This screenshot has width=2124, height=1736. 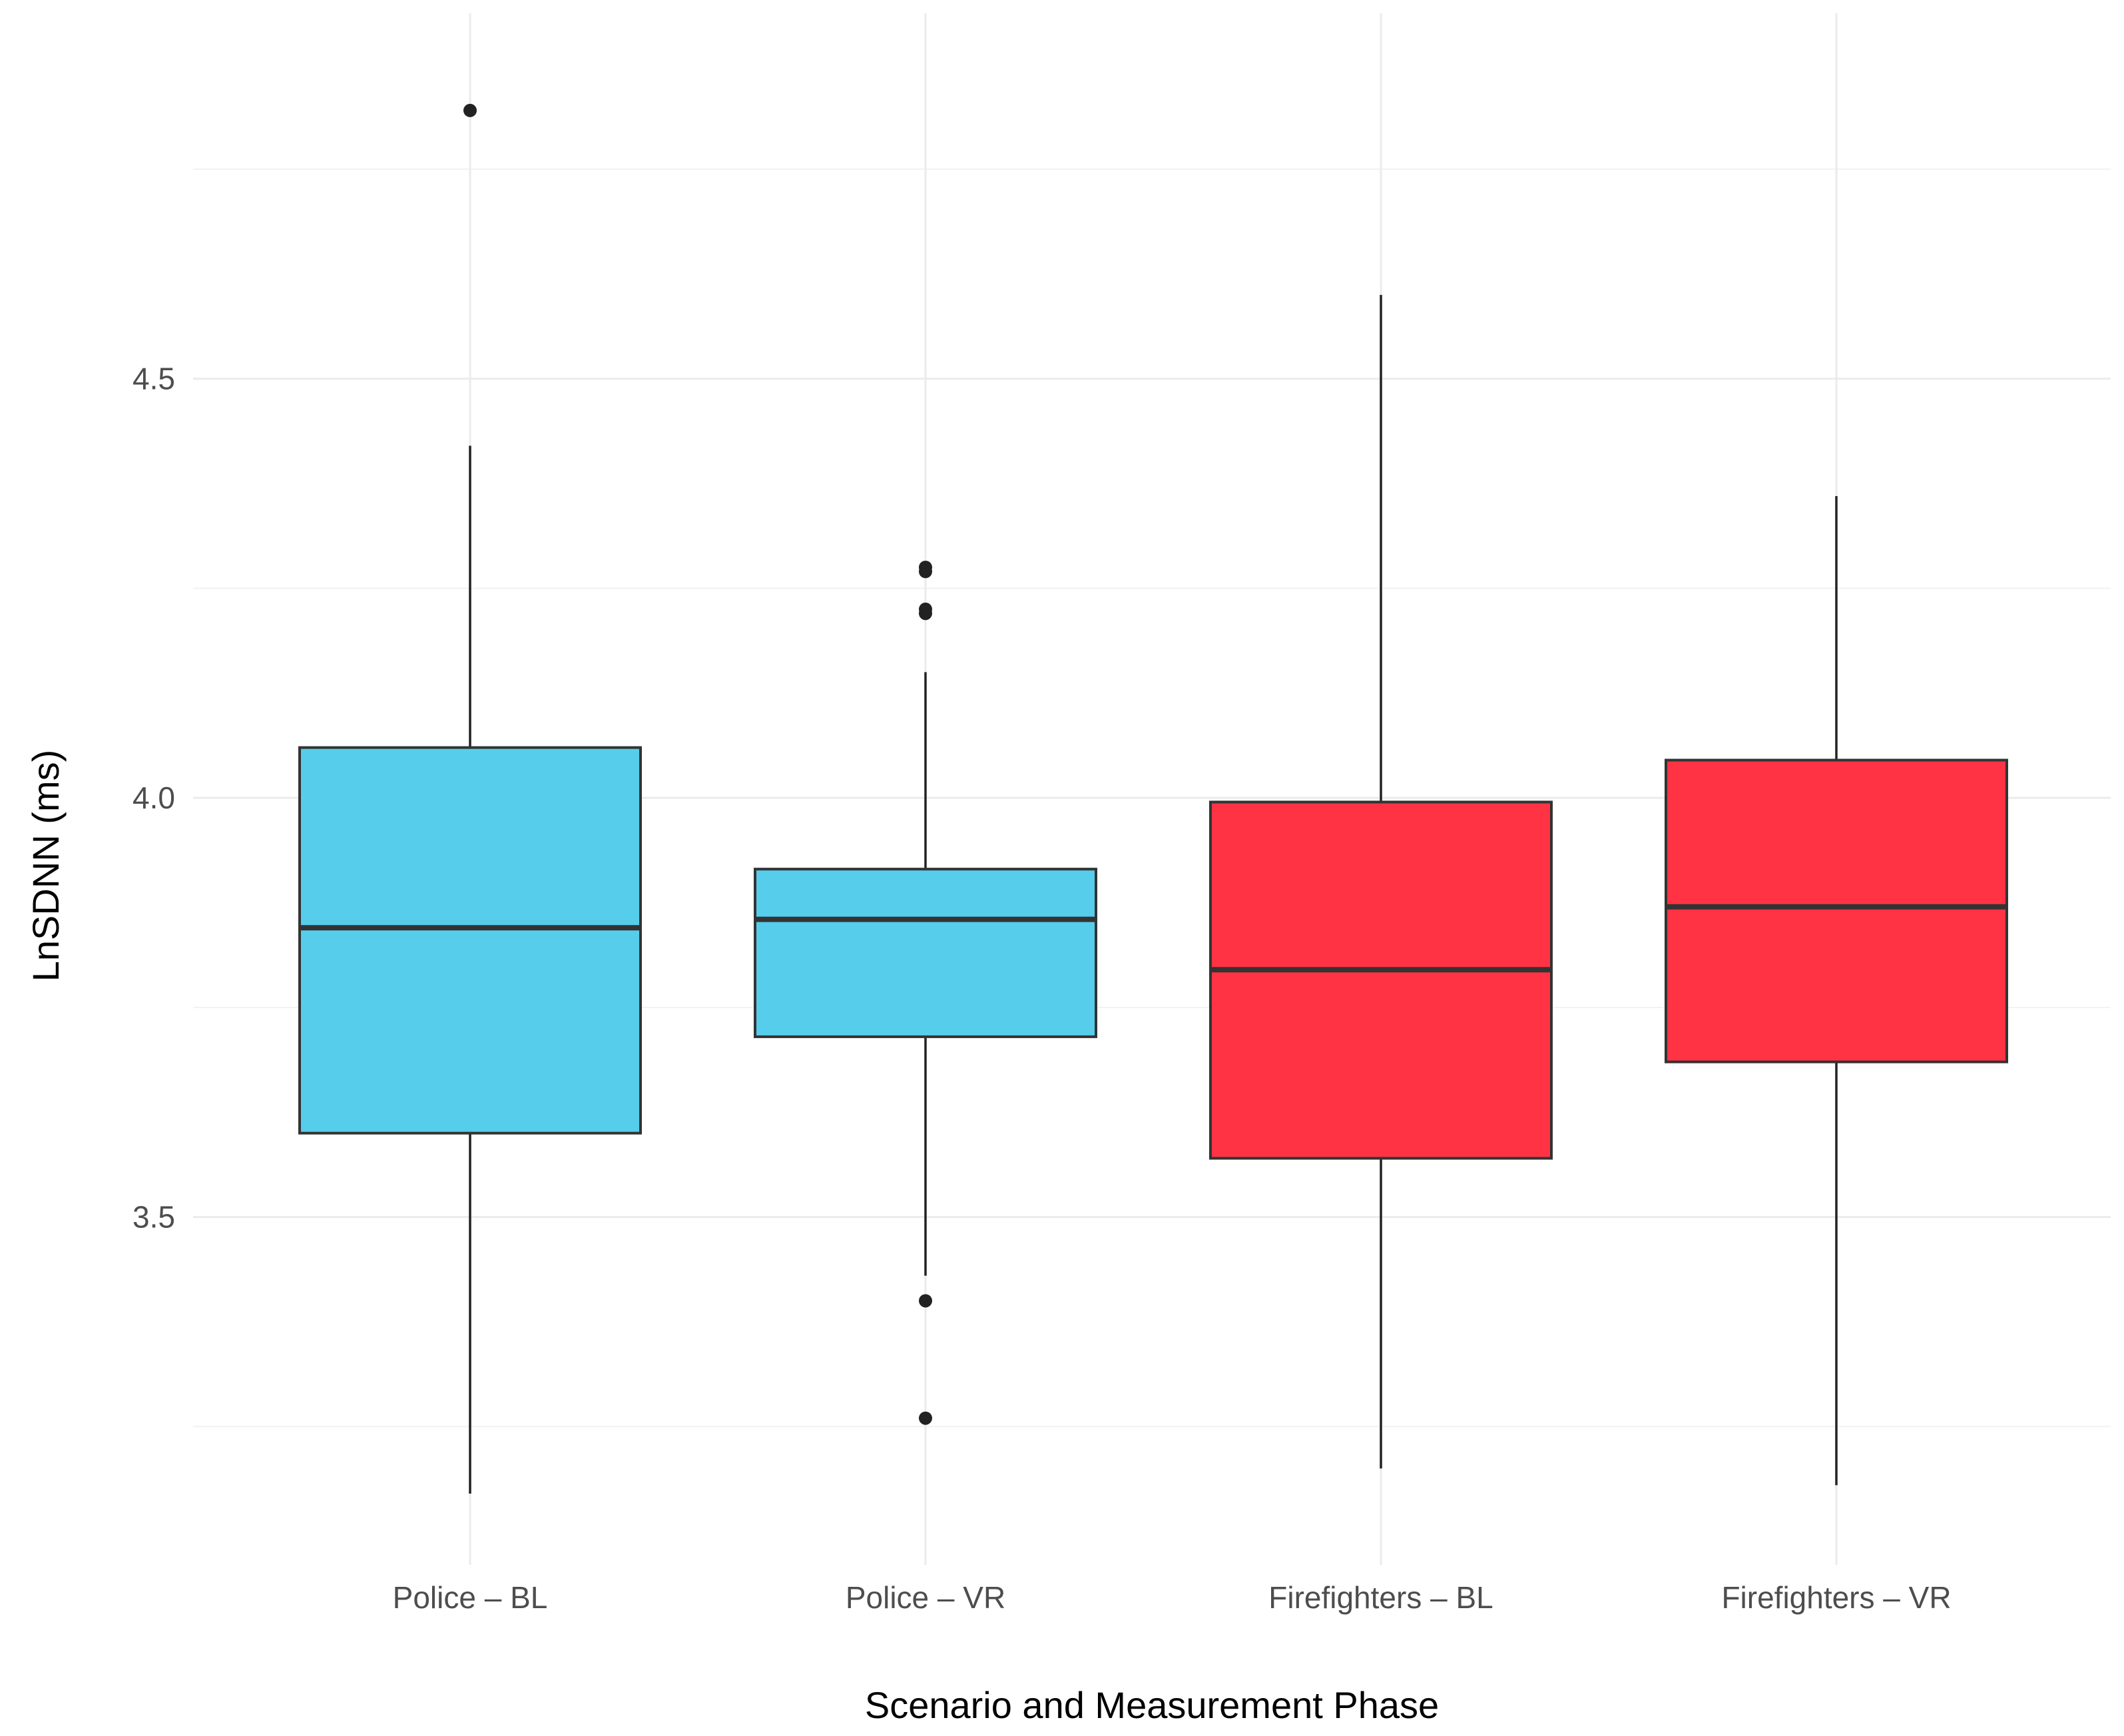 I want to click on y-axis-ticks: 3.5 4.0 4.5, so click(x=154, y=798).